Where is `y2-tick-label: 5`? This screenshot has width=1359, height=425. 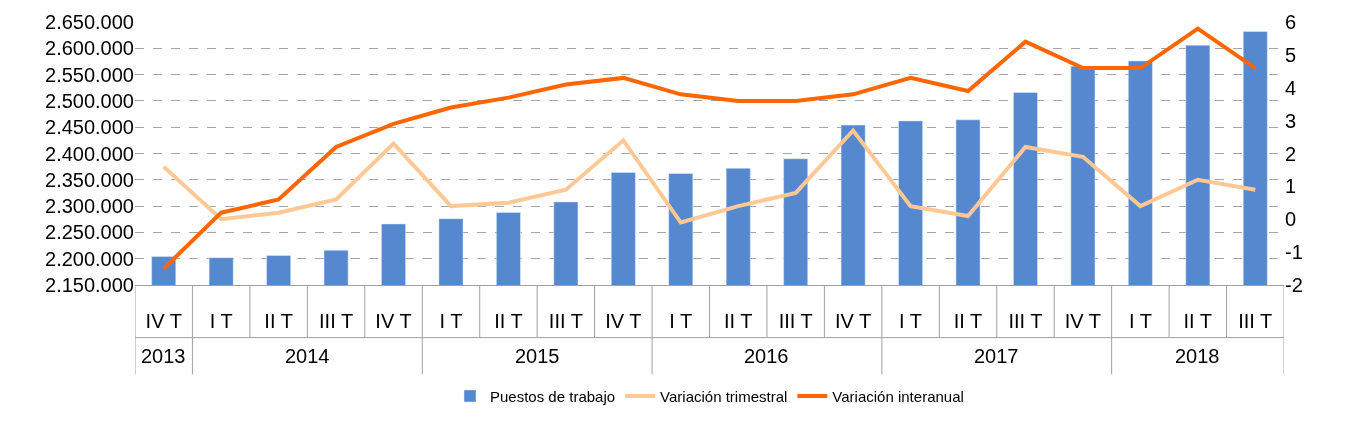 y2-tick-label: 5 is located at coordinates (1291, 54).